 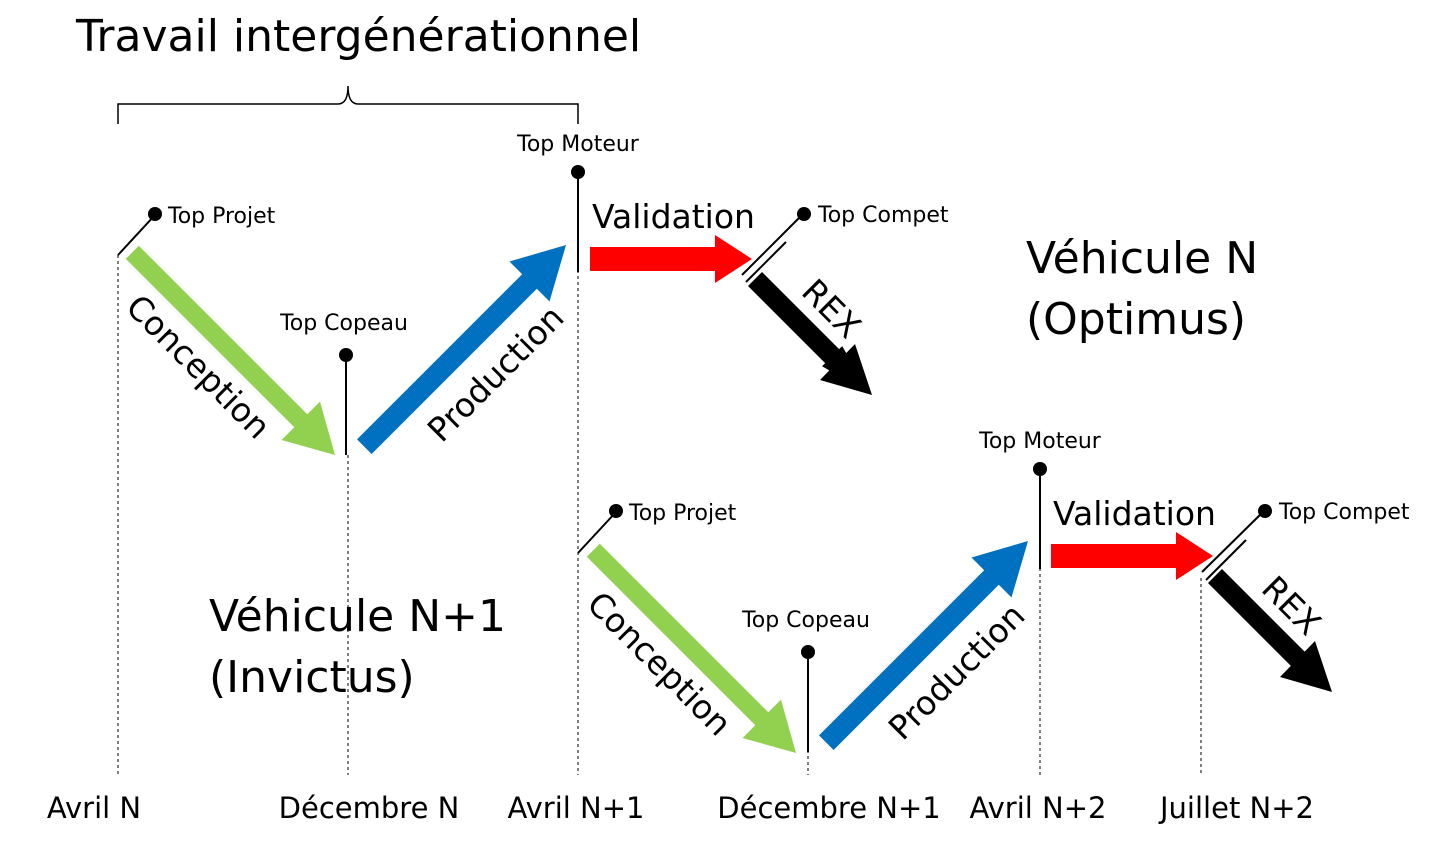 I want to click on conception-arrow-n, so click(x=230, y=350).